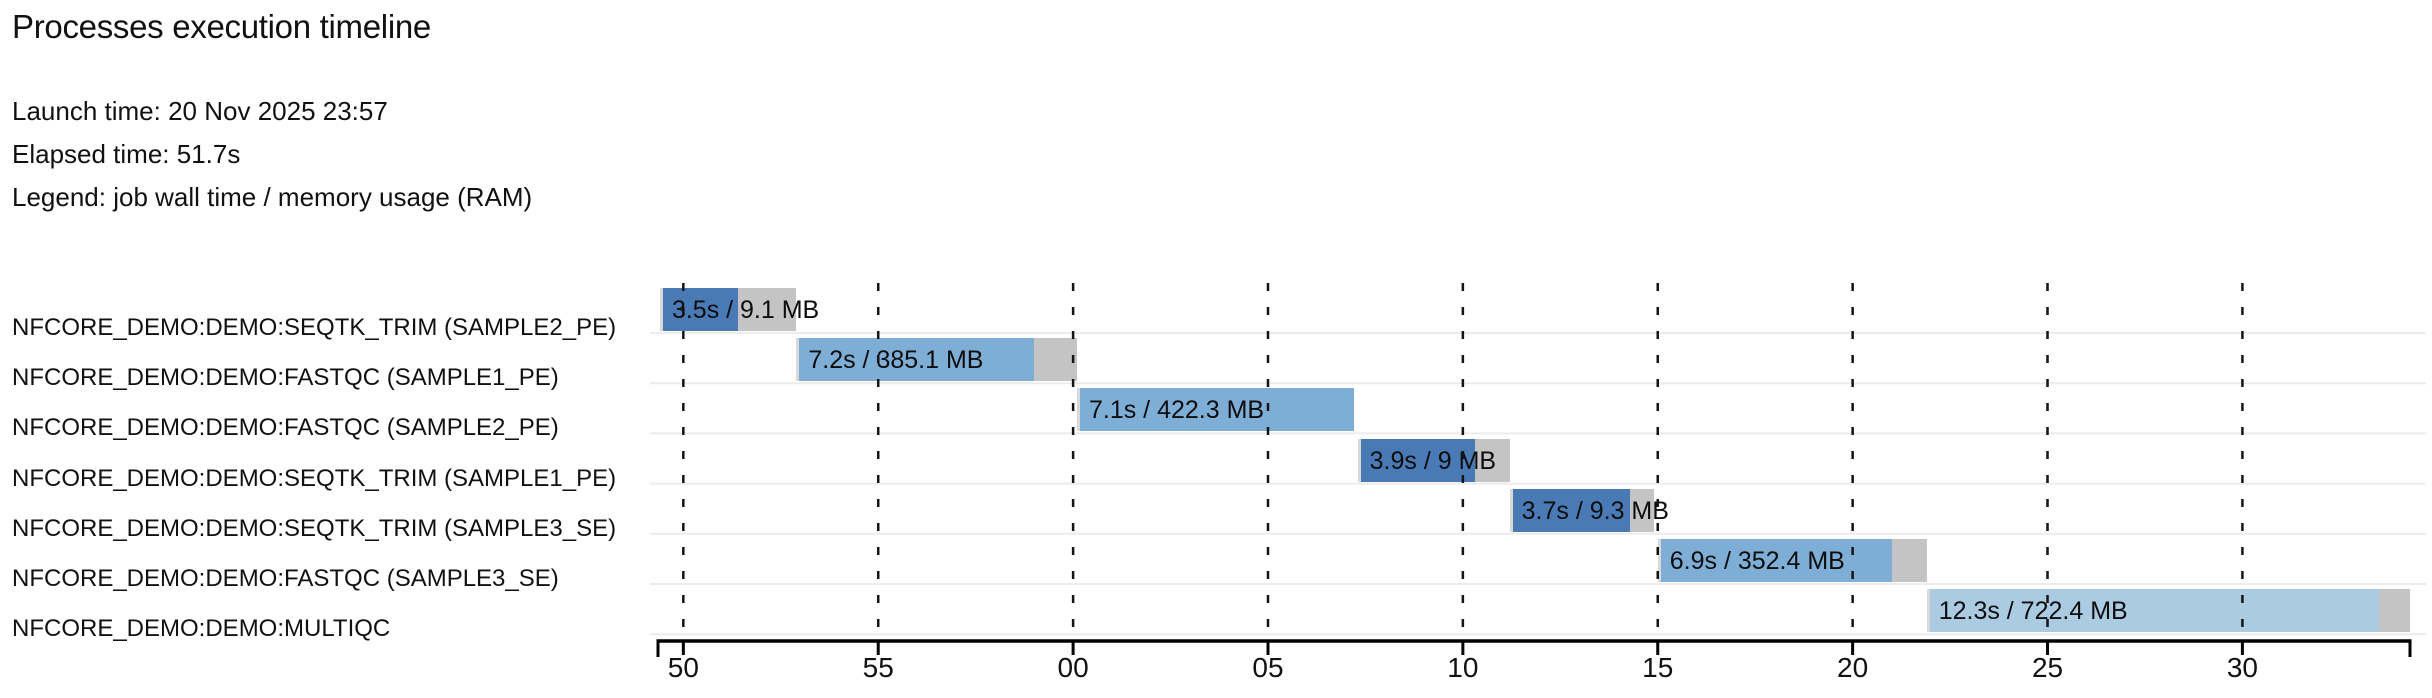  Describe the element at coordinates (1853, 667) in the screenshot. I see `axis-tick-label: 20` at that location.